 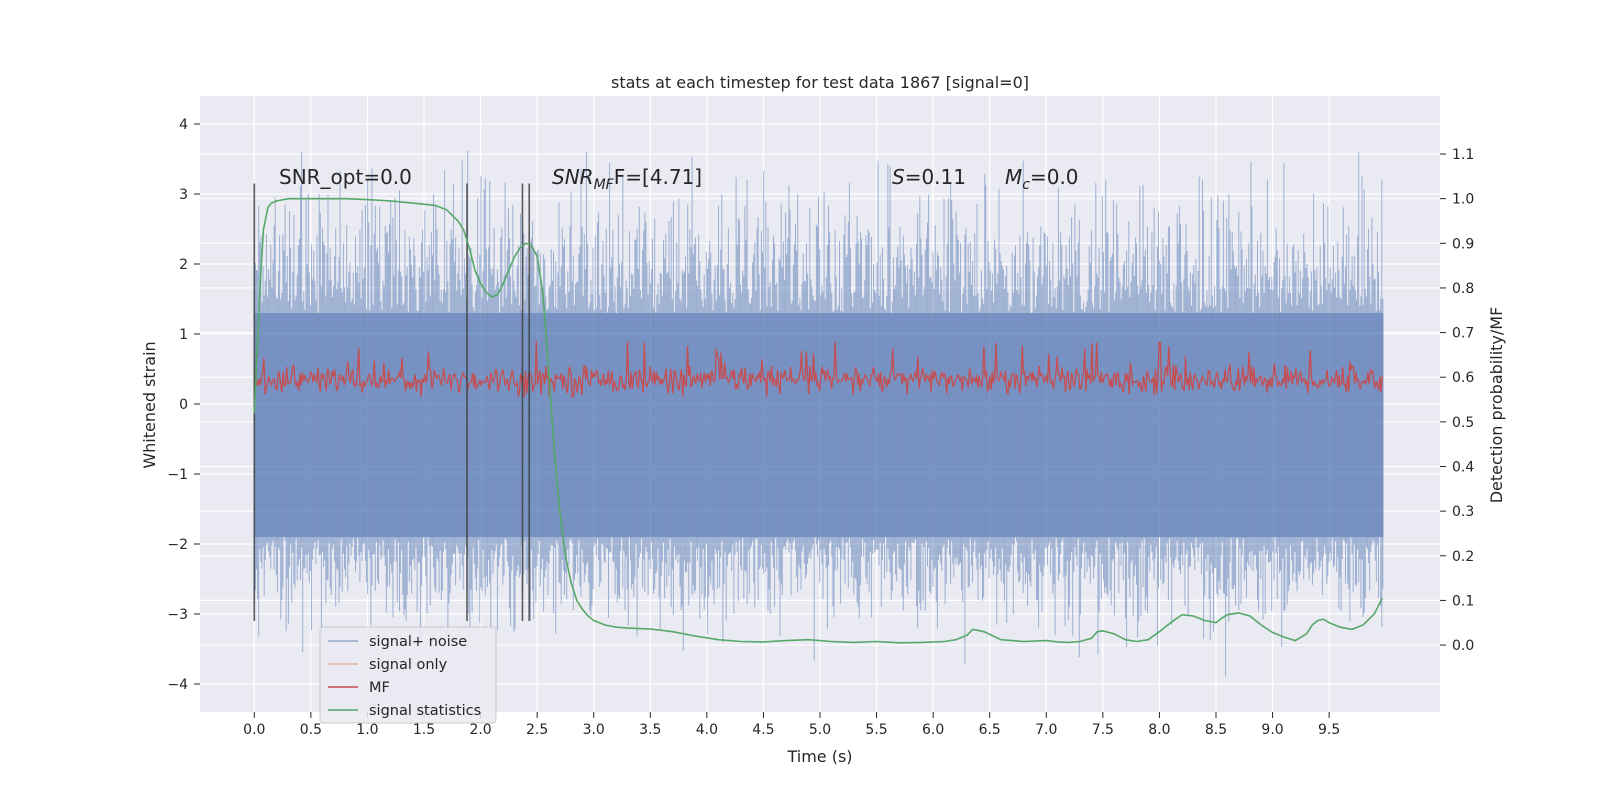 What do you see at coordinates (1463, 289) in the screenshot?
I see `y2-tick-label: 0.8` at bounding box center [1463, 289].